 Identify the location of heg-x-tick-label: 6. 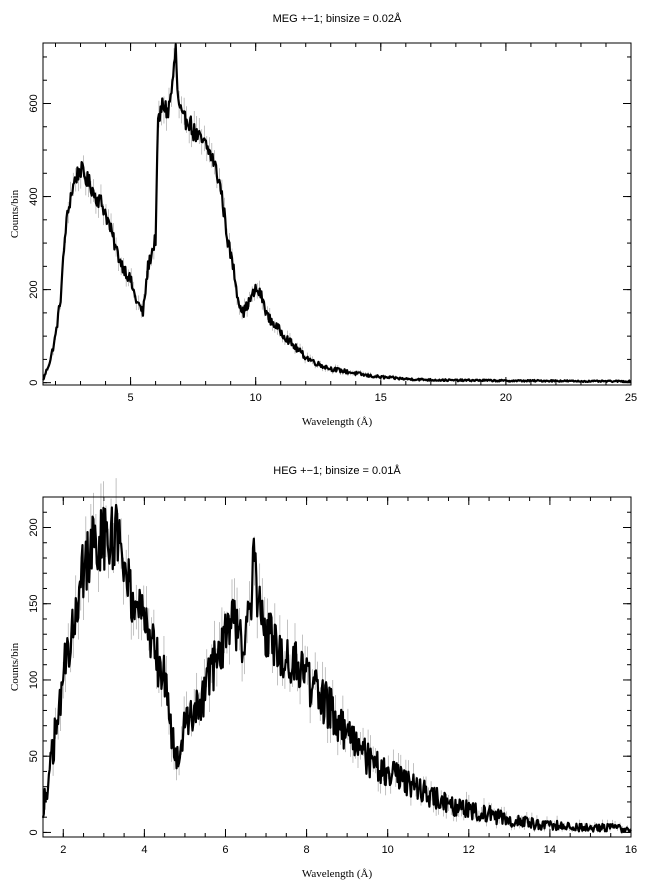
(225, 850).